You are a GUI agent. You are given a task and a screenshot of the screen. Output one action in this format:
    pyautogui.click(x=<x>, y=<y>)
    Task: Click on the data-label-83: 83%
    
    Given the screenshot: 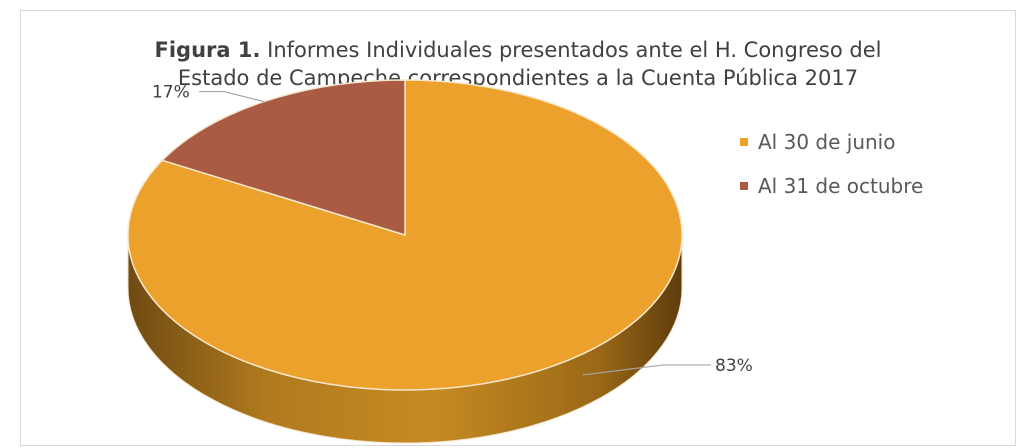 What is the action you would take?
    pyautogui.click(x=734, y=366)
    